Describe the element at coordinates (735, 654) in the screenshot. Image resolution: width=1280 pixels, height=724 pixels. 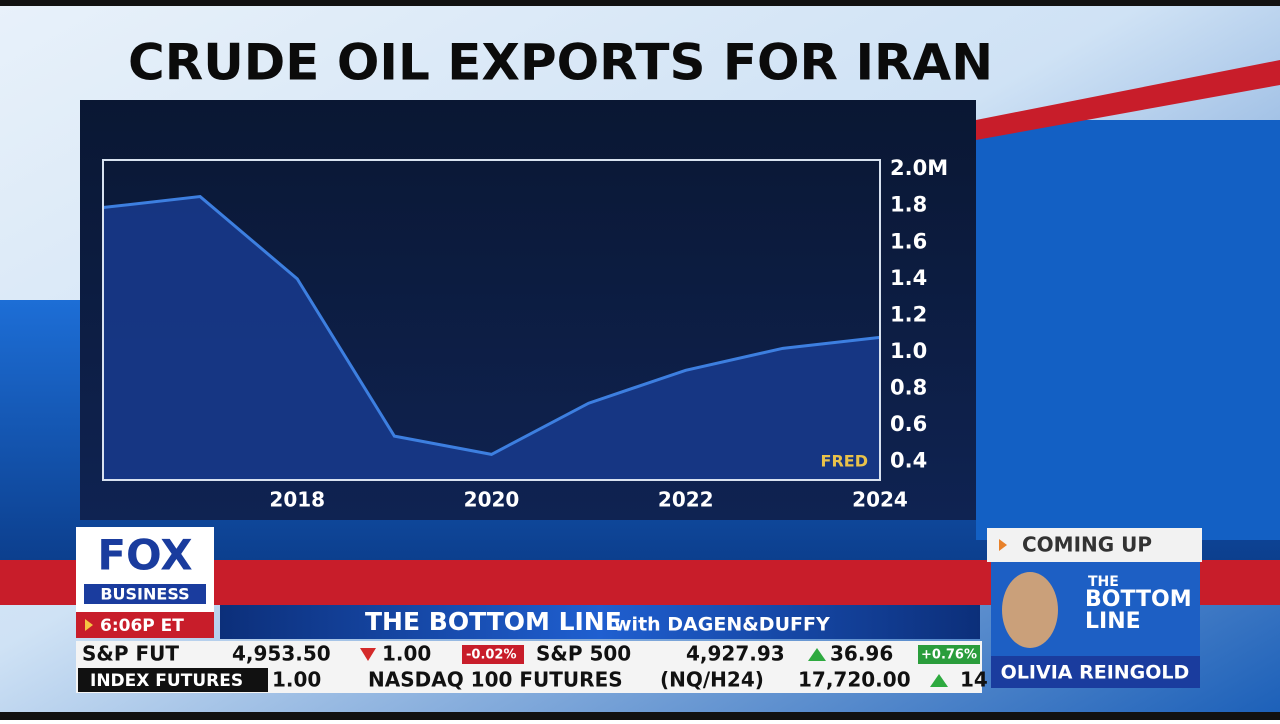
I see `ticker-item: 4,927.93` at that location.